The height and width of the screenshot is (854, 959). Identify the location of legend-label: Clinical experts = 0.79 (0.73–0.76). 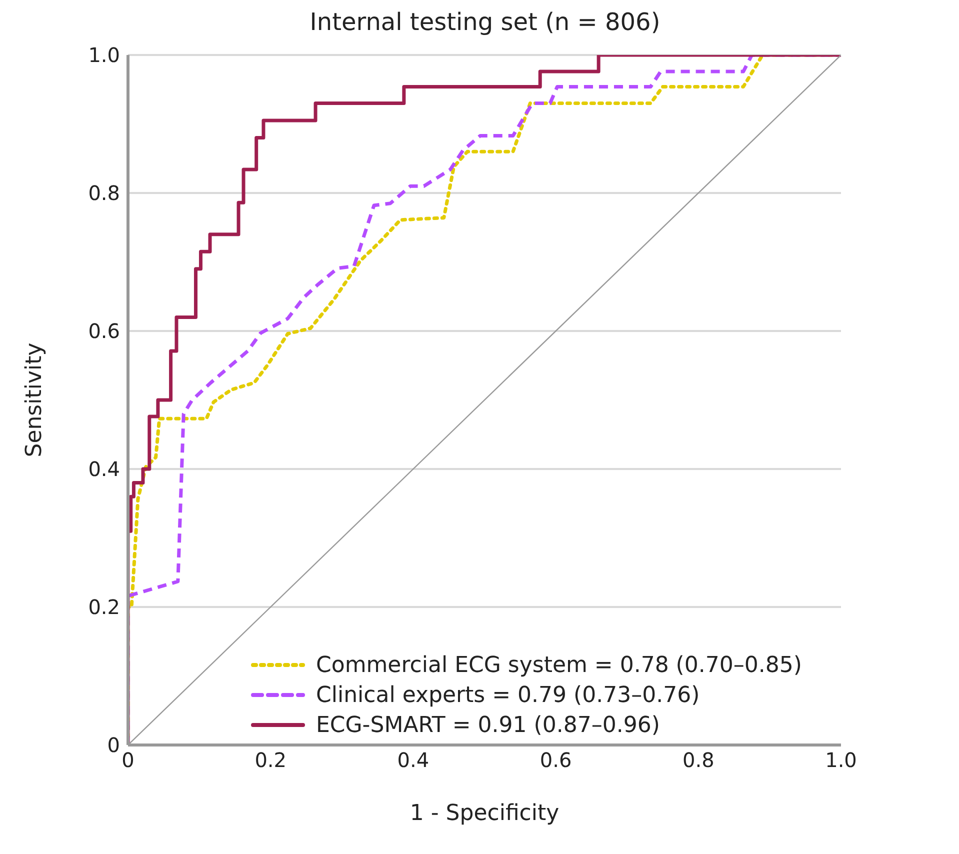
(508, 695).